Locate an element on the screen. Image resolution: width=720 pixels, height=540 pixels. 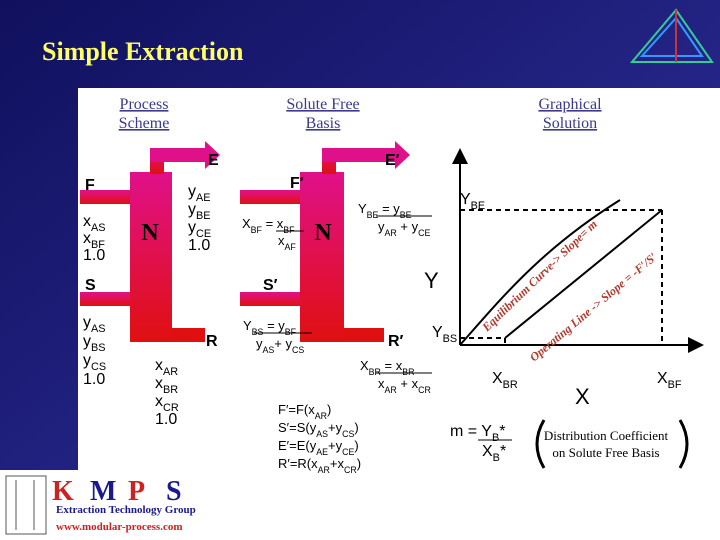
solute-free-column is located at coordinates (325, 241).